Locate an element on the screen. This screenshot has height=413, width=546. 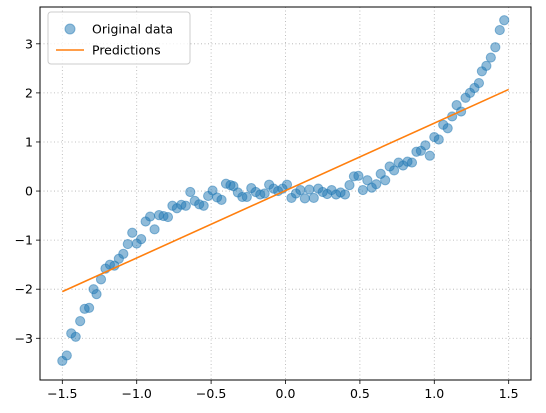
legend: Original data Predictions is located at coordinates (119, 38).